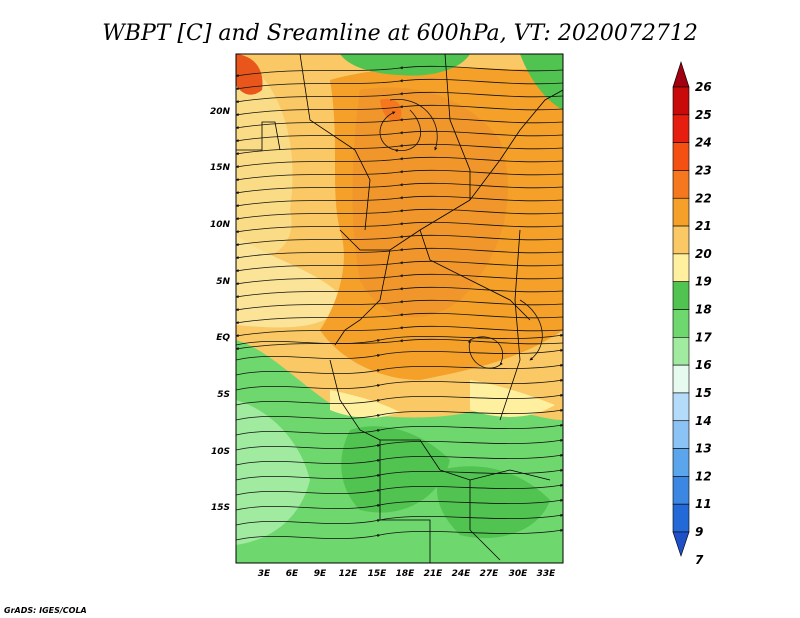  What do you see at coordinates (703, 282) in the screenshot?
I see `colorbar-label: 19` at bounding box center [703, 282].